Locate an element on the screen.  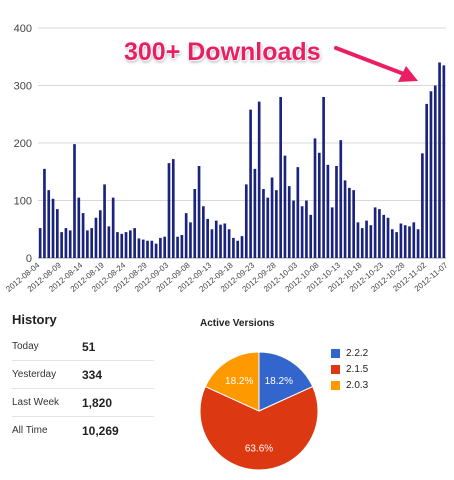
pie-slice-label: 63.6% is located at coordinates (259, 449).